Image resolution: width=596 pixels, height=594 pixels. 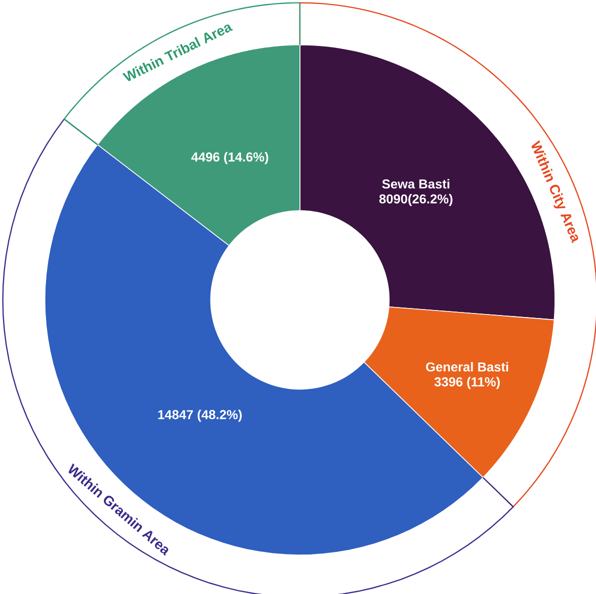 I want to click on data-label: 4496 (14.6%), so click(x=229, y=158).